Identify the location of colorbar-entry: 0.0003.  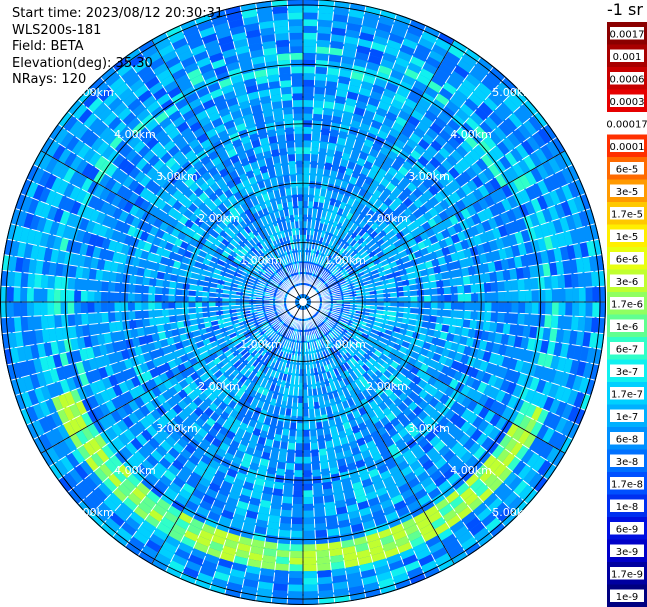
(627, 101).